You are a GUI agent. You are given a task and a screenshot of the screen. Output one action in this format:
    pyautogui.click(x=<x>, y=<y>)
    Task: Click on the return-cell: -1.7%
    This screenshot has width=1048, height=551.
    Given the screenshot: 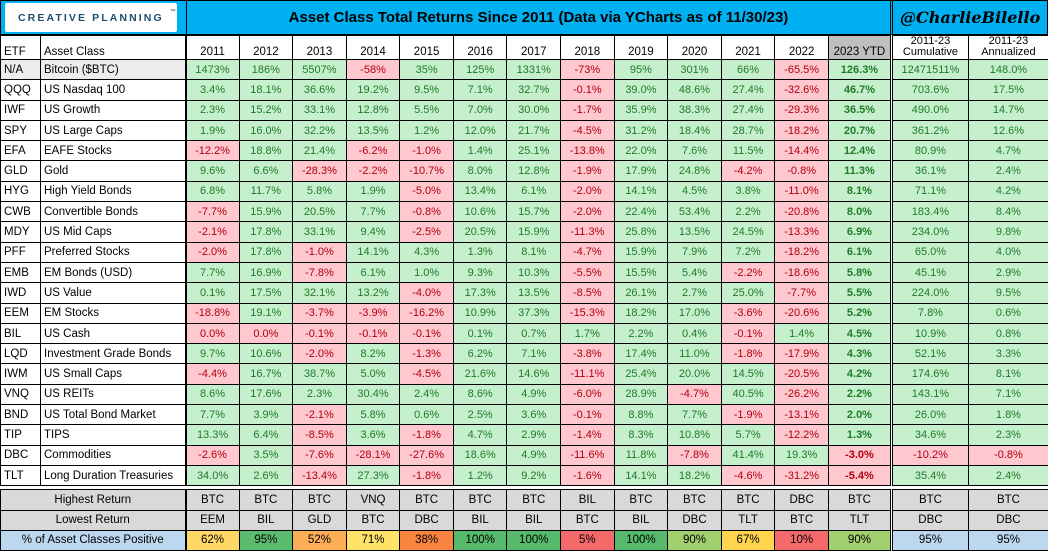 What is the action you would take?
    pyautogui.click(x=587, y=110)
    